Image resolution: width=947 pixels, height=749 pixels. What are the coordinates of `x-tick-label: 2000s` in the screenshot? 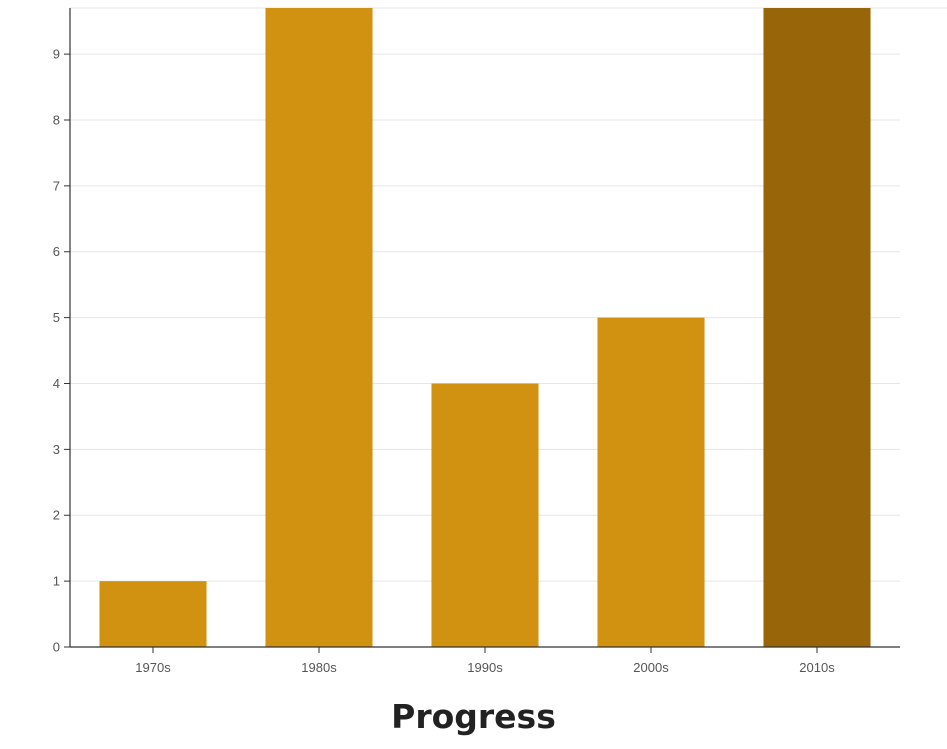 It's located at (651, 667).